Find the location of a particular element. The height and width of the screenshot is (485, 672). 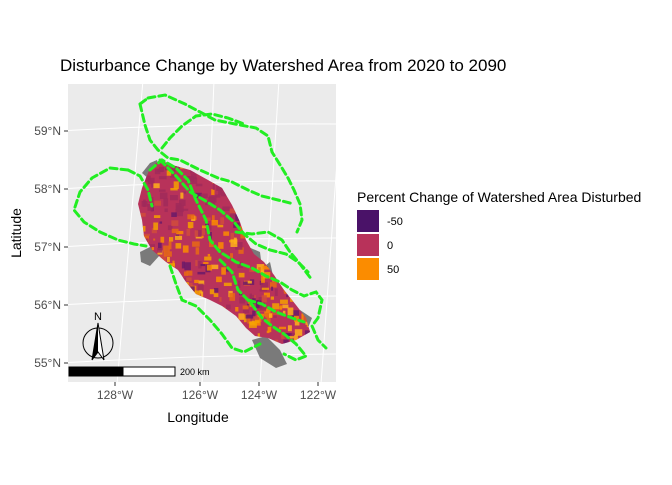

boundary-north-ring is located at coordinates (203, 131).